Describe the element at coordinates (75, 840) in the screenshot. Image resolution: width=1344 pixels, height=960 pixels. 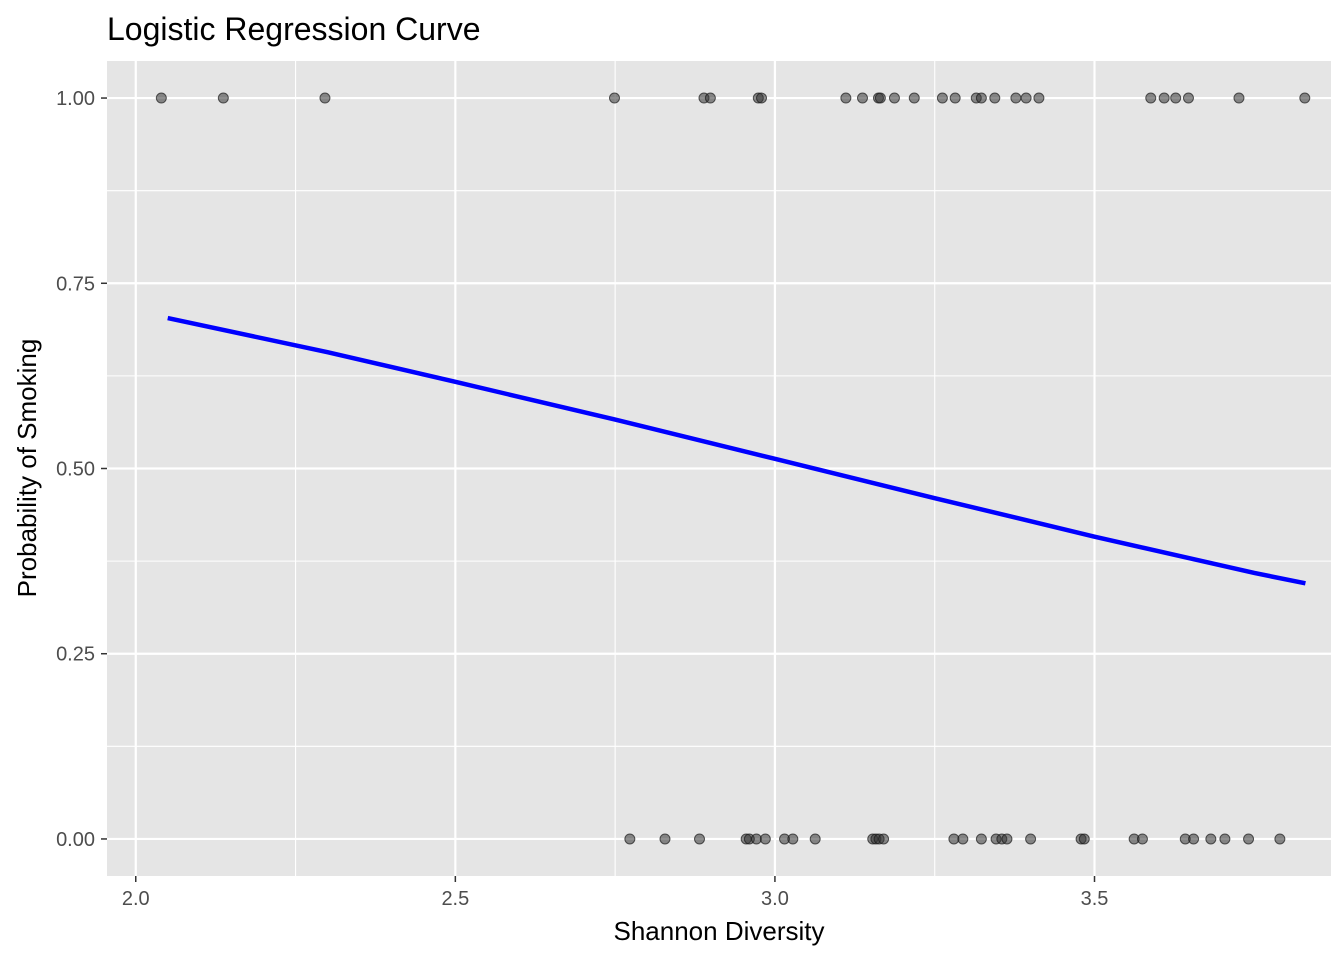
I see `y-tick-label: 0.00` at that location.